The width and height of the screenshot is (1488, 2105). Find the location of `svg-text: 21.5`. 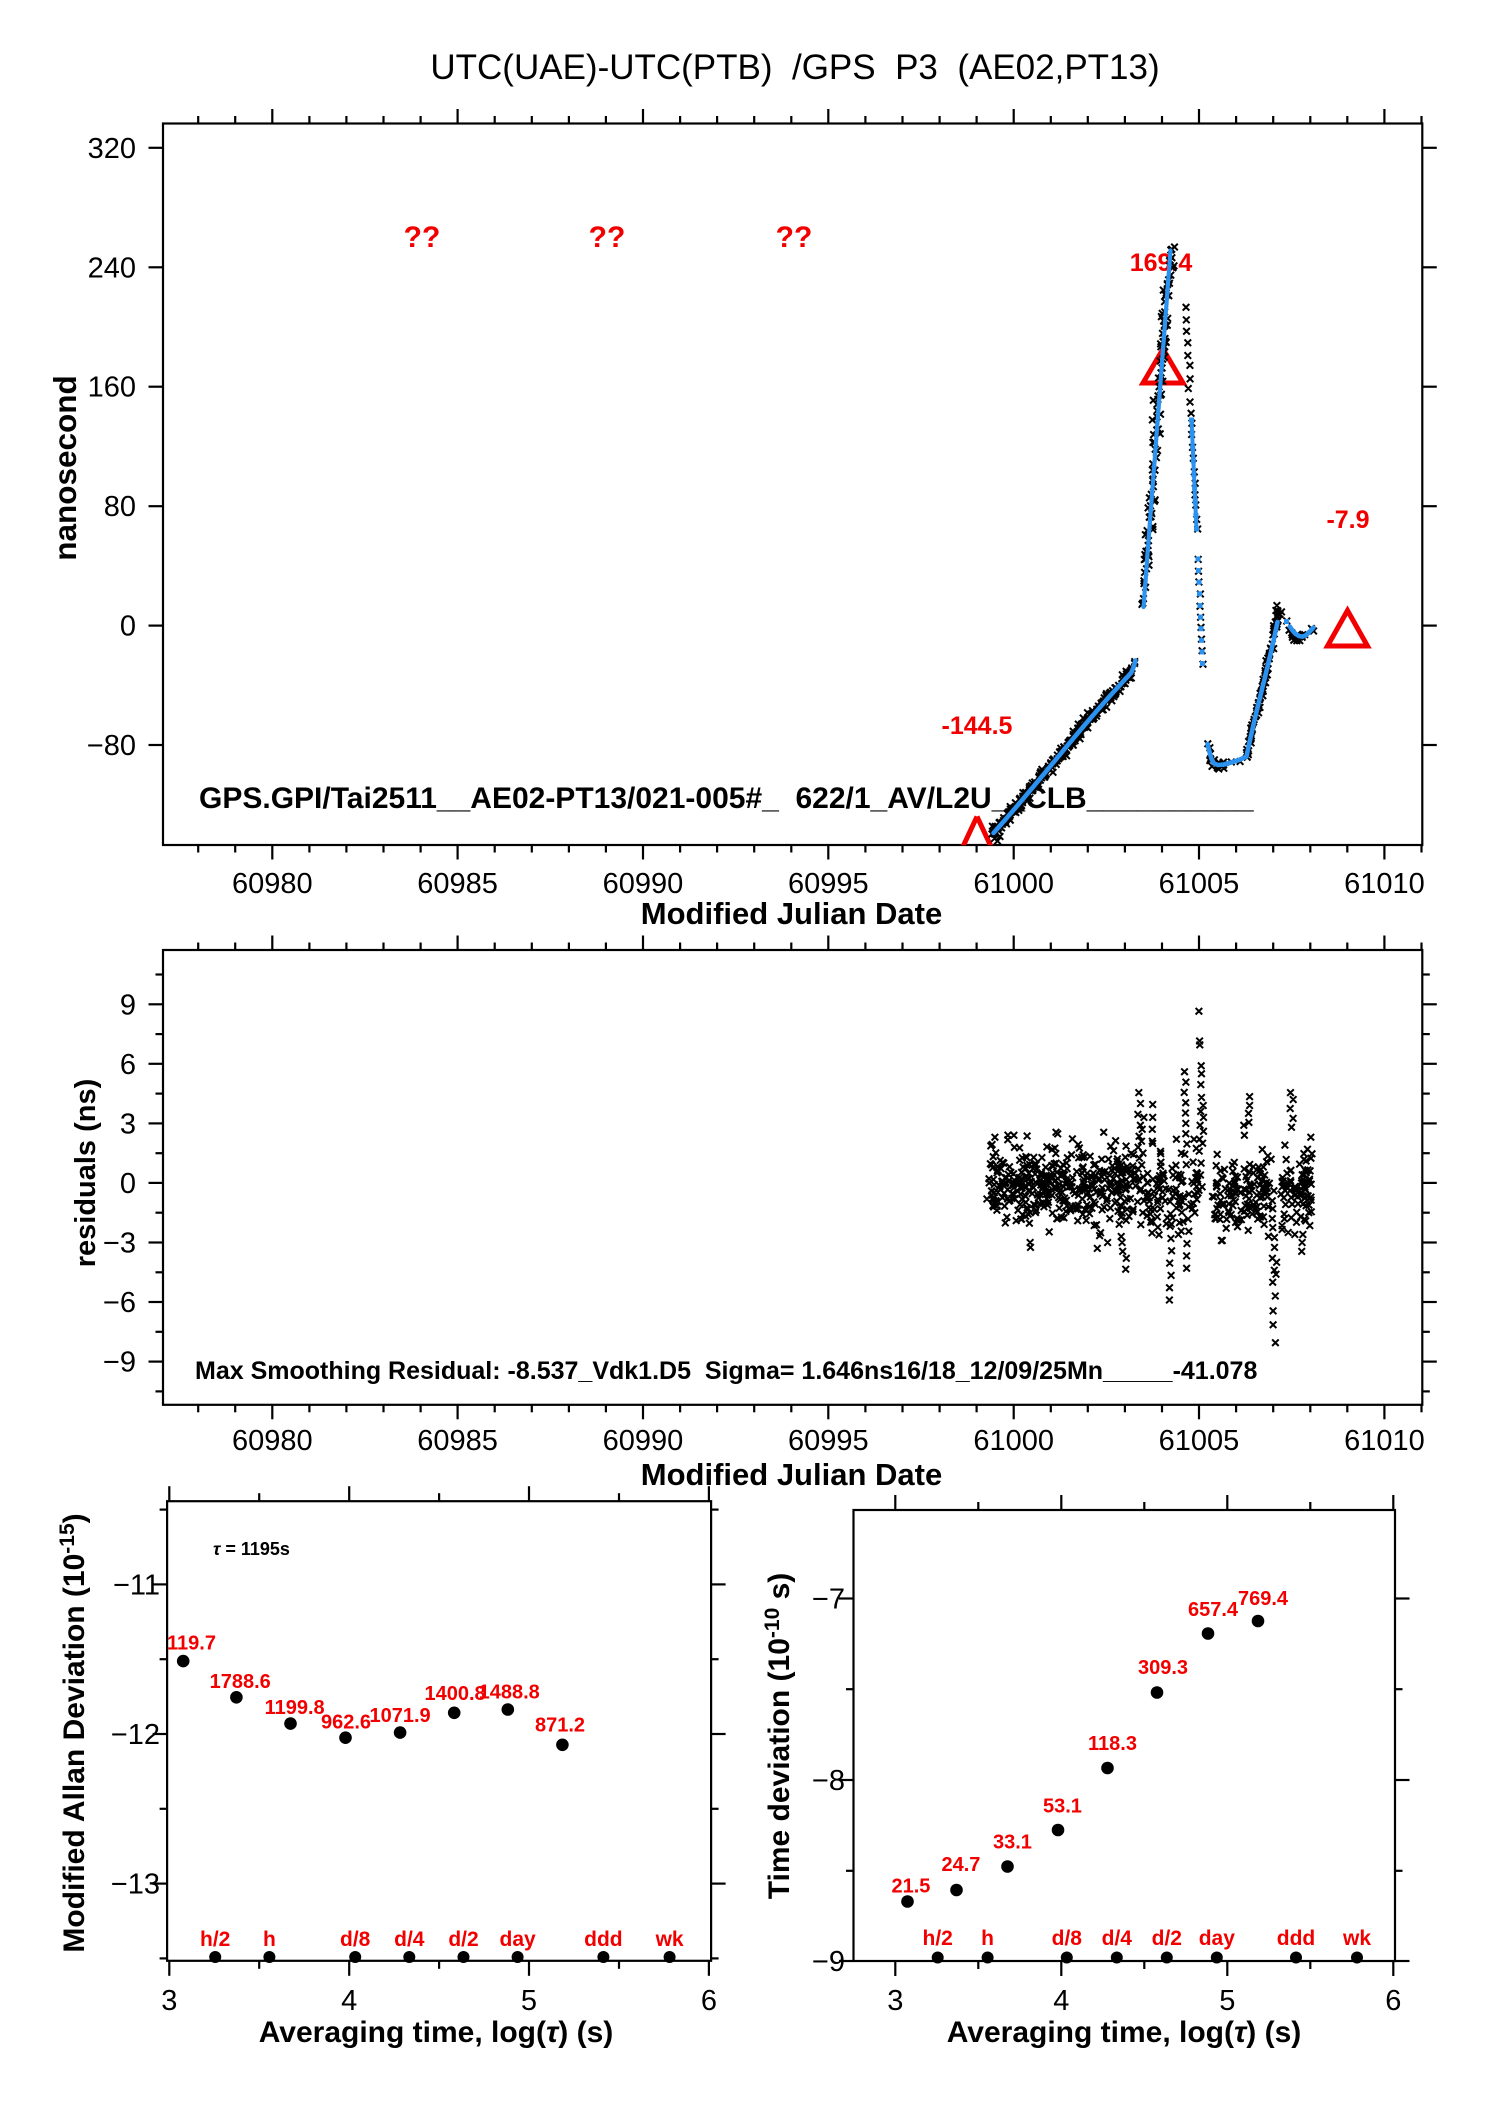

svg-text: 21.5 is located at coordinates (911, 1887).